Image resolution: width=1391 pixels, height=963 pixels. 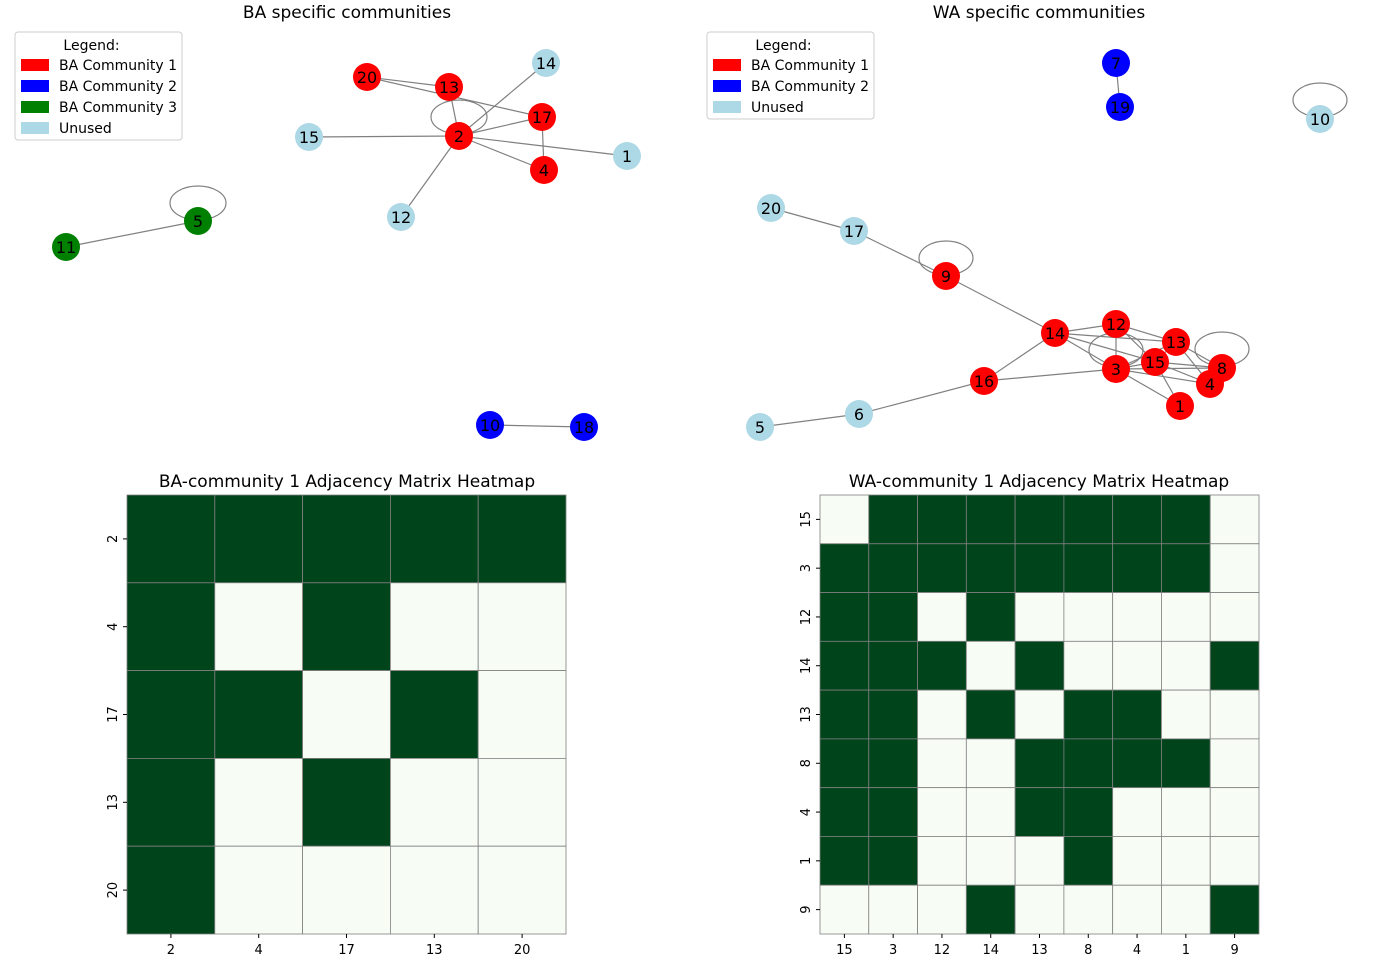 I want to click on x-tick-label: 20, so click(x=522, y=950).